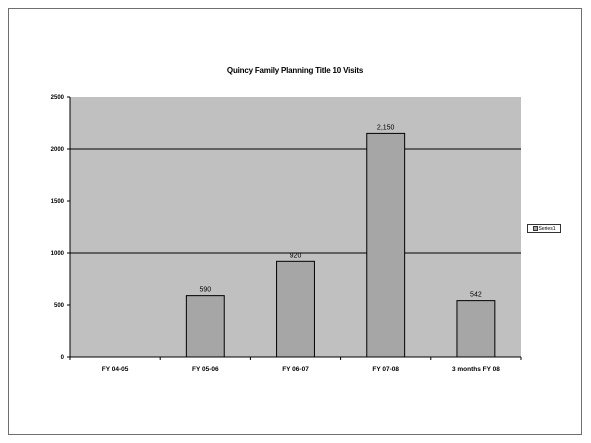  I want to click on x-tick-label: FY 06-07, so click(295, 369).